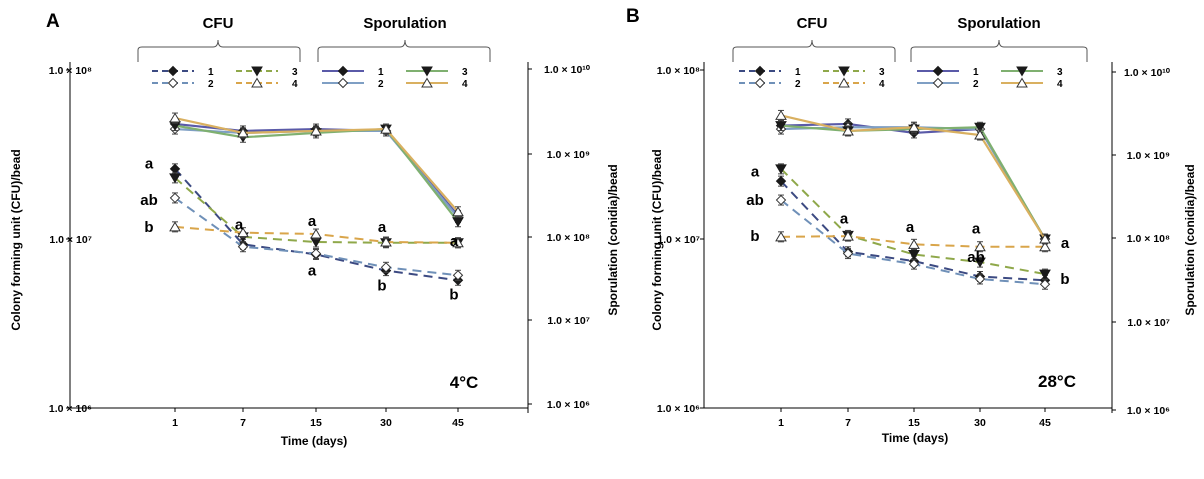 The image size is (1204, 479). What do you see at coordinates (781, 423) in the screenshot?
I see `x-tick-label: 1` at bounding box center [781, 423].